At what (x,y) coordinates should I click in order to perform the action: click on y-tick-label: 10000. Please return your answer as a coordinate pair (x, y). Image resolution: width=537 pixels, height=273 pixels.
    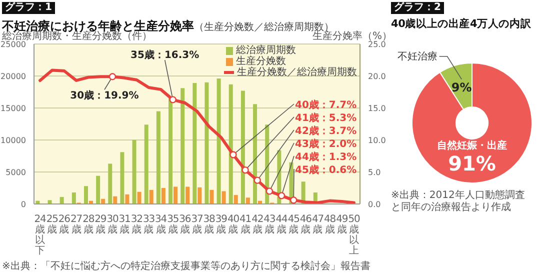
    Looking at the image, I should click on (13, 140).